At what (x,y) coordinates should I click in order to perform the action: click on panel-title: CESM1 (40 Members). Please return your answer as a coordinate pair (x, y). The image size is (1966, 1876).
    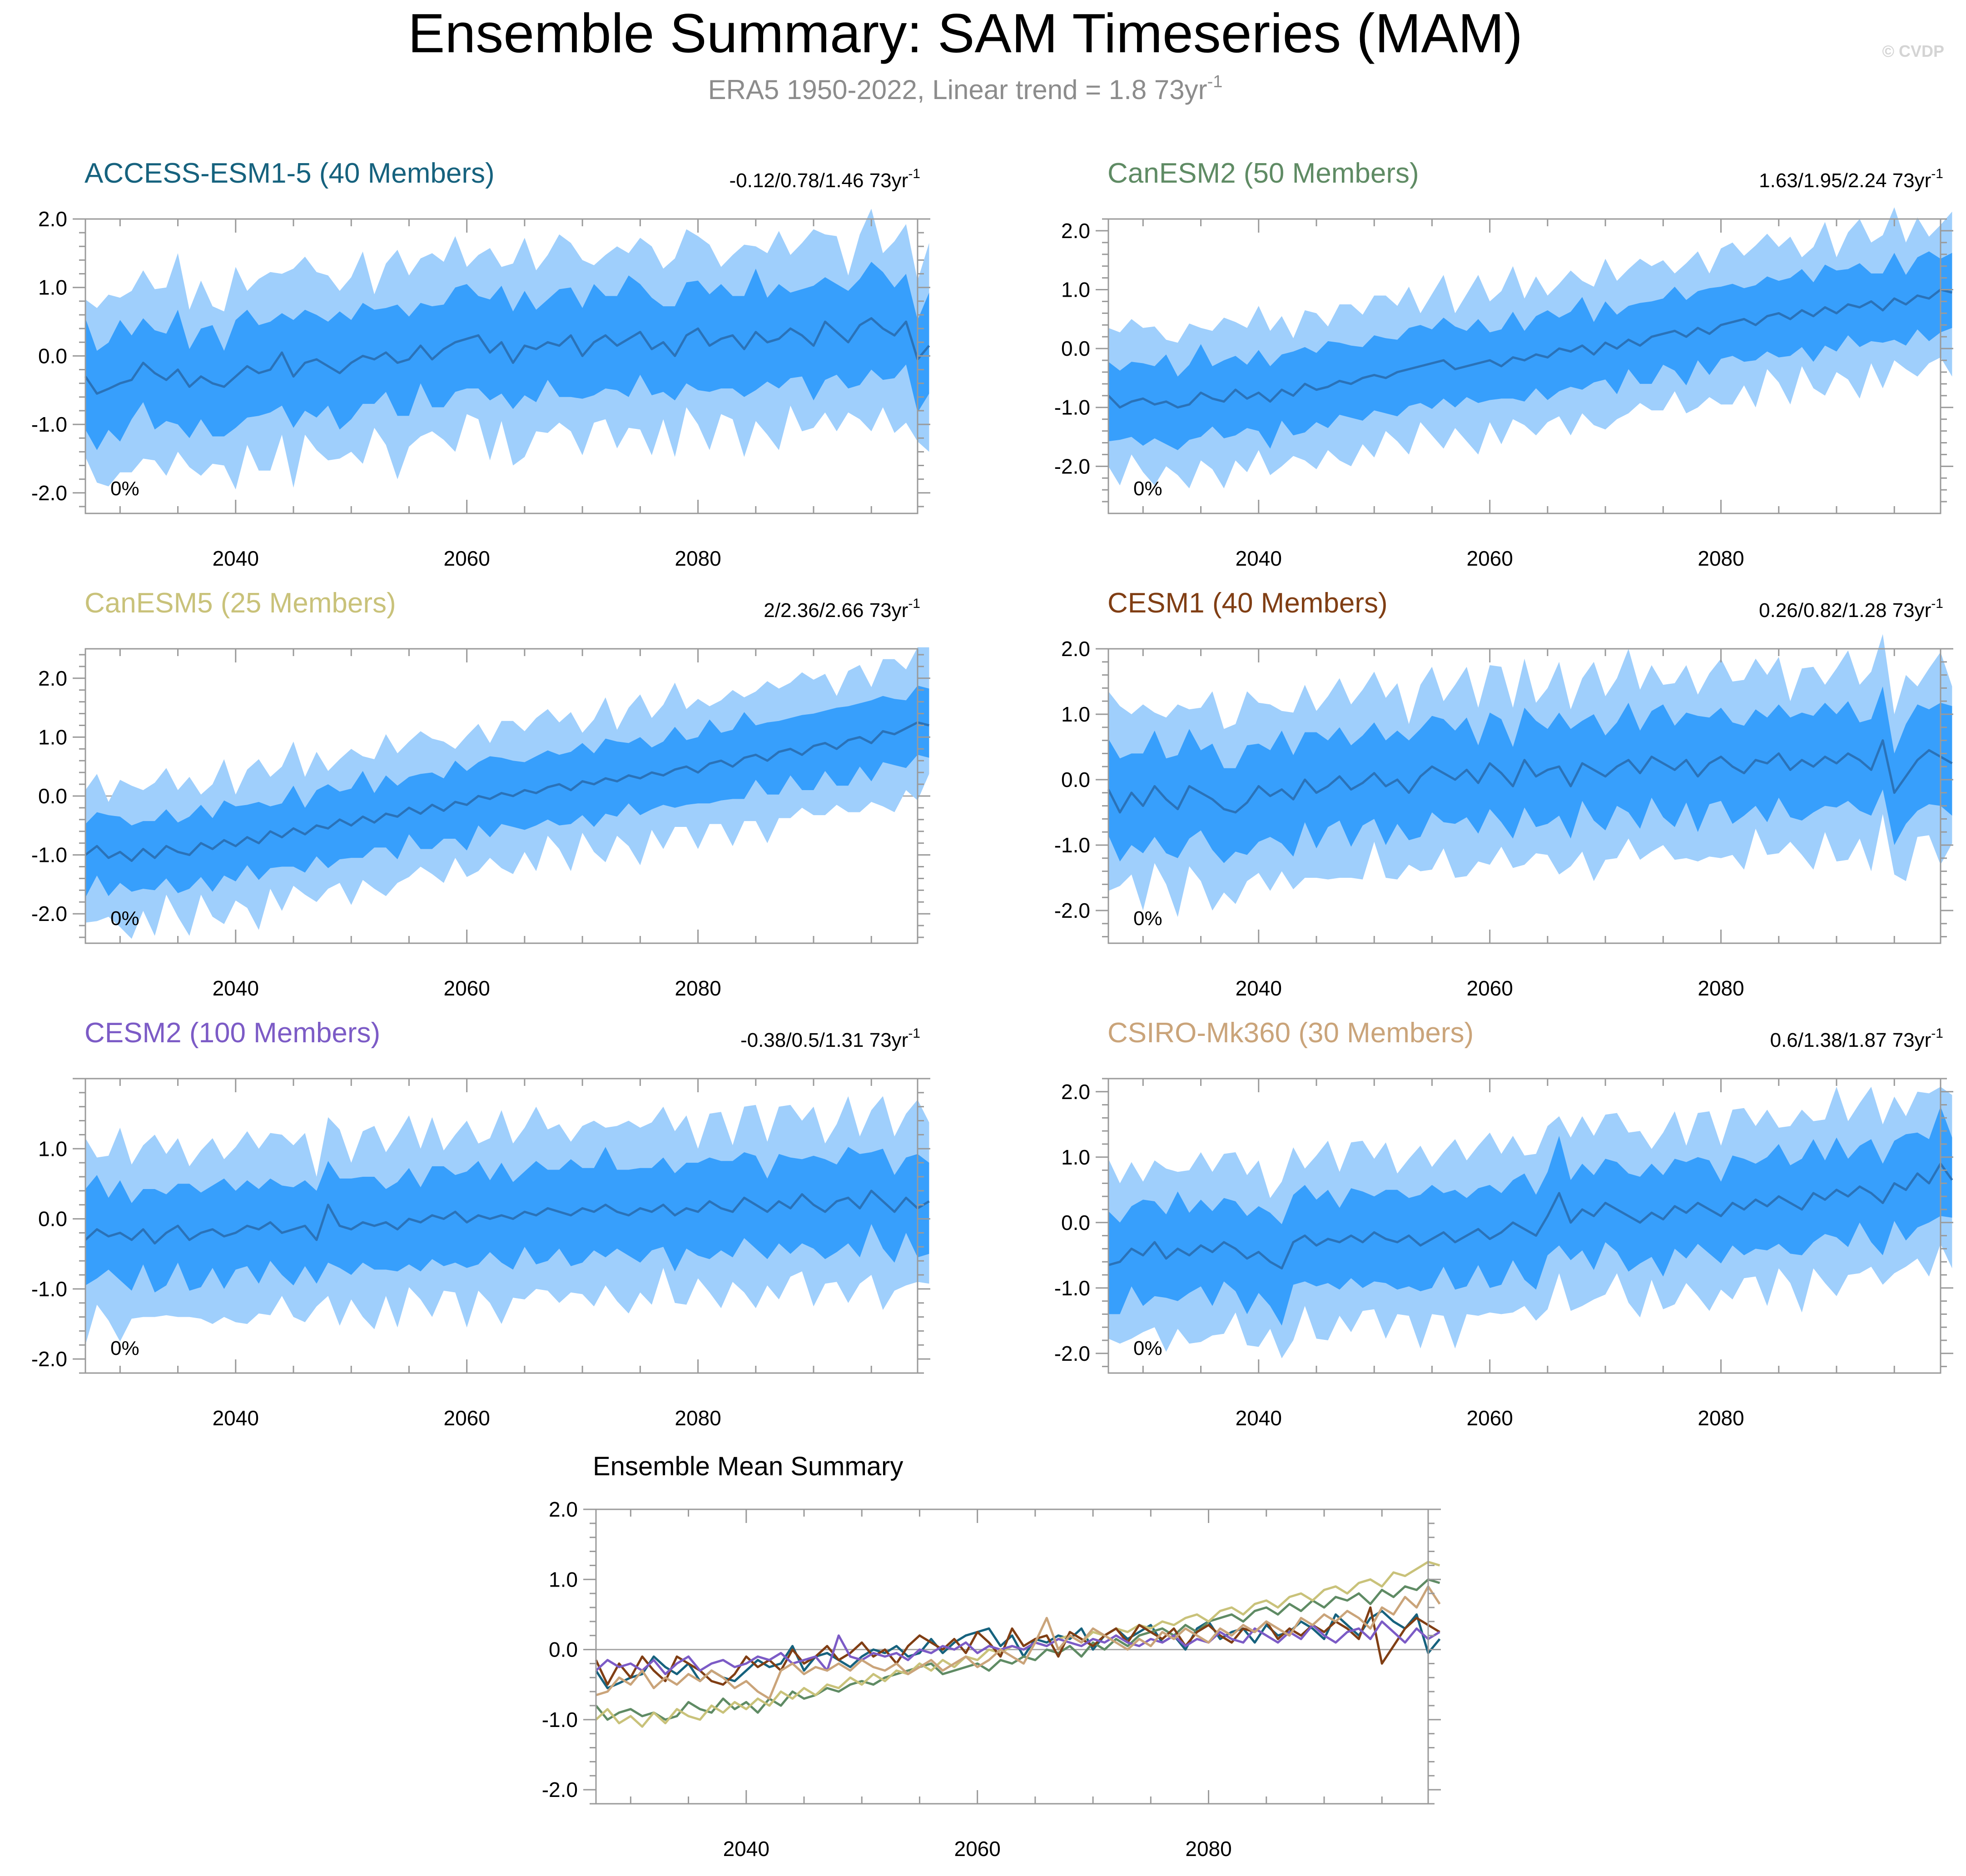
    Looking at the image, I should click on (1247, 603).